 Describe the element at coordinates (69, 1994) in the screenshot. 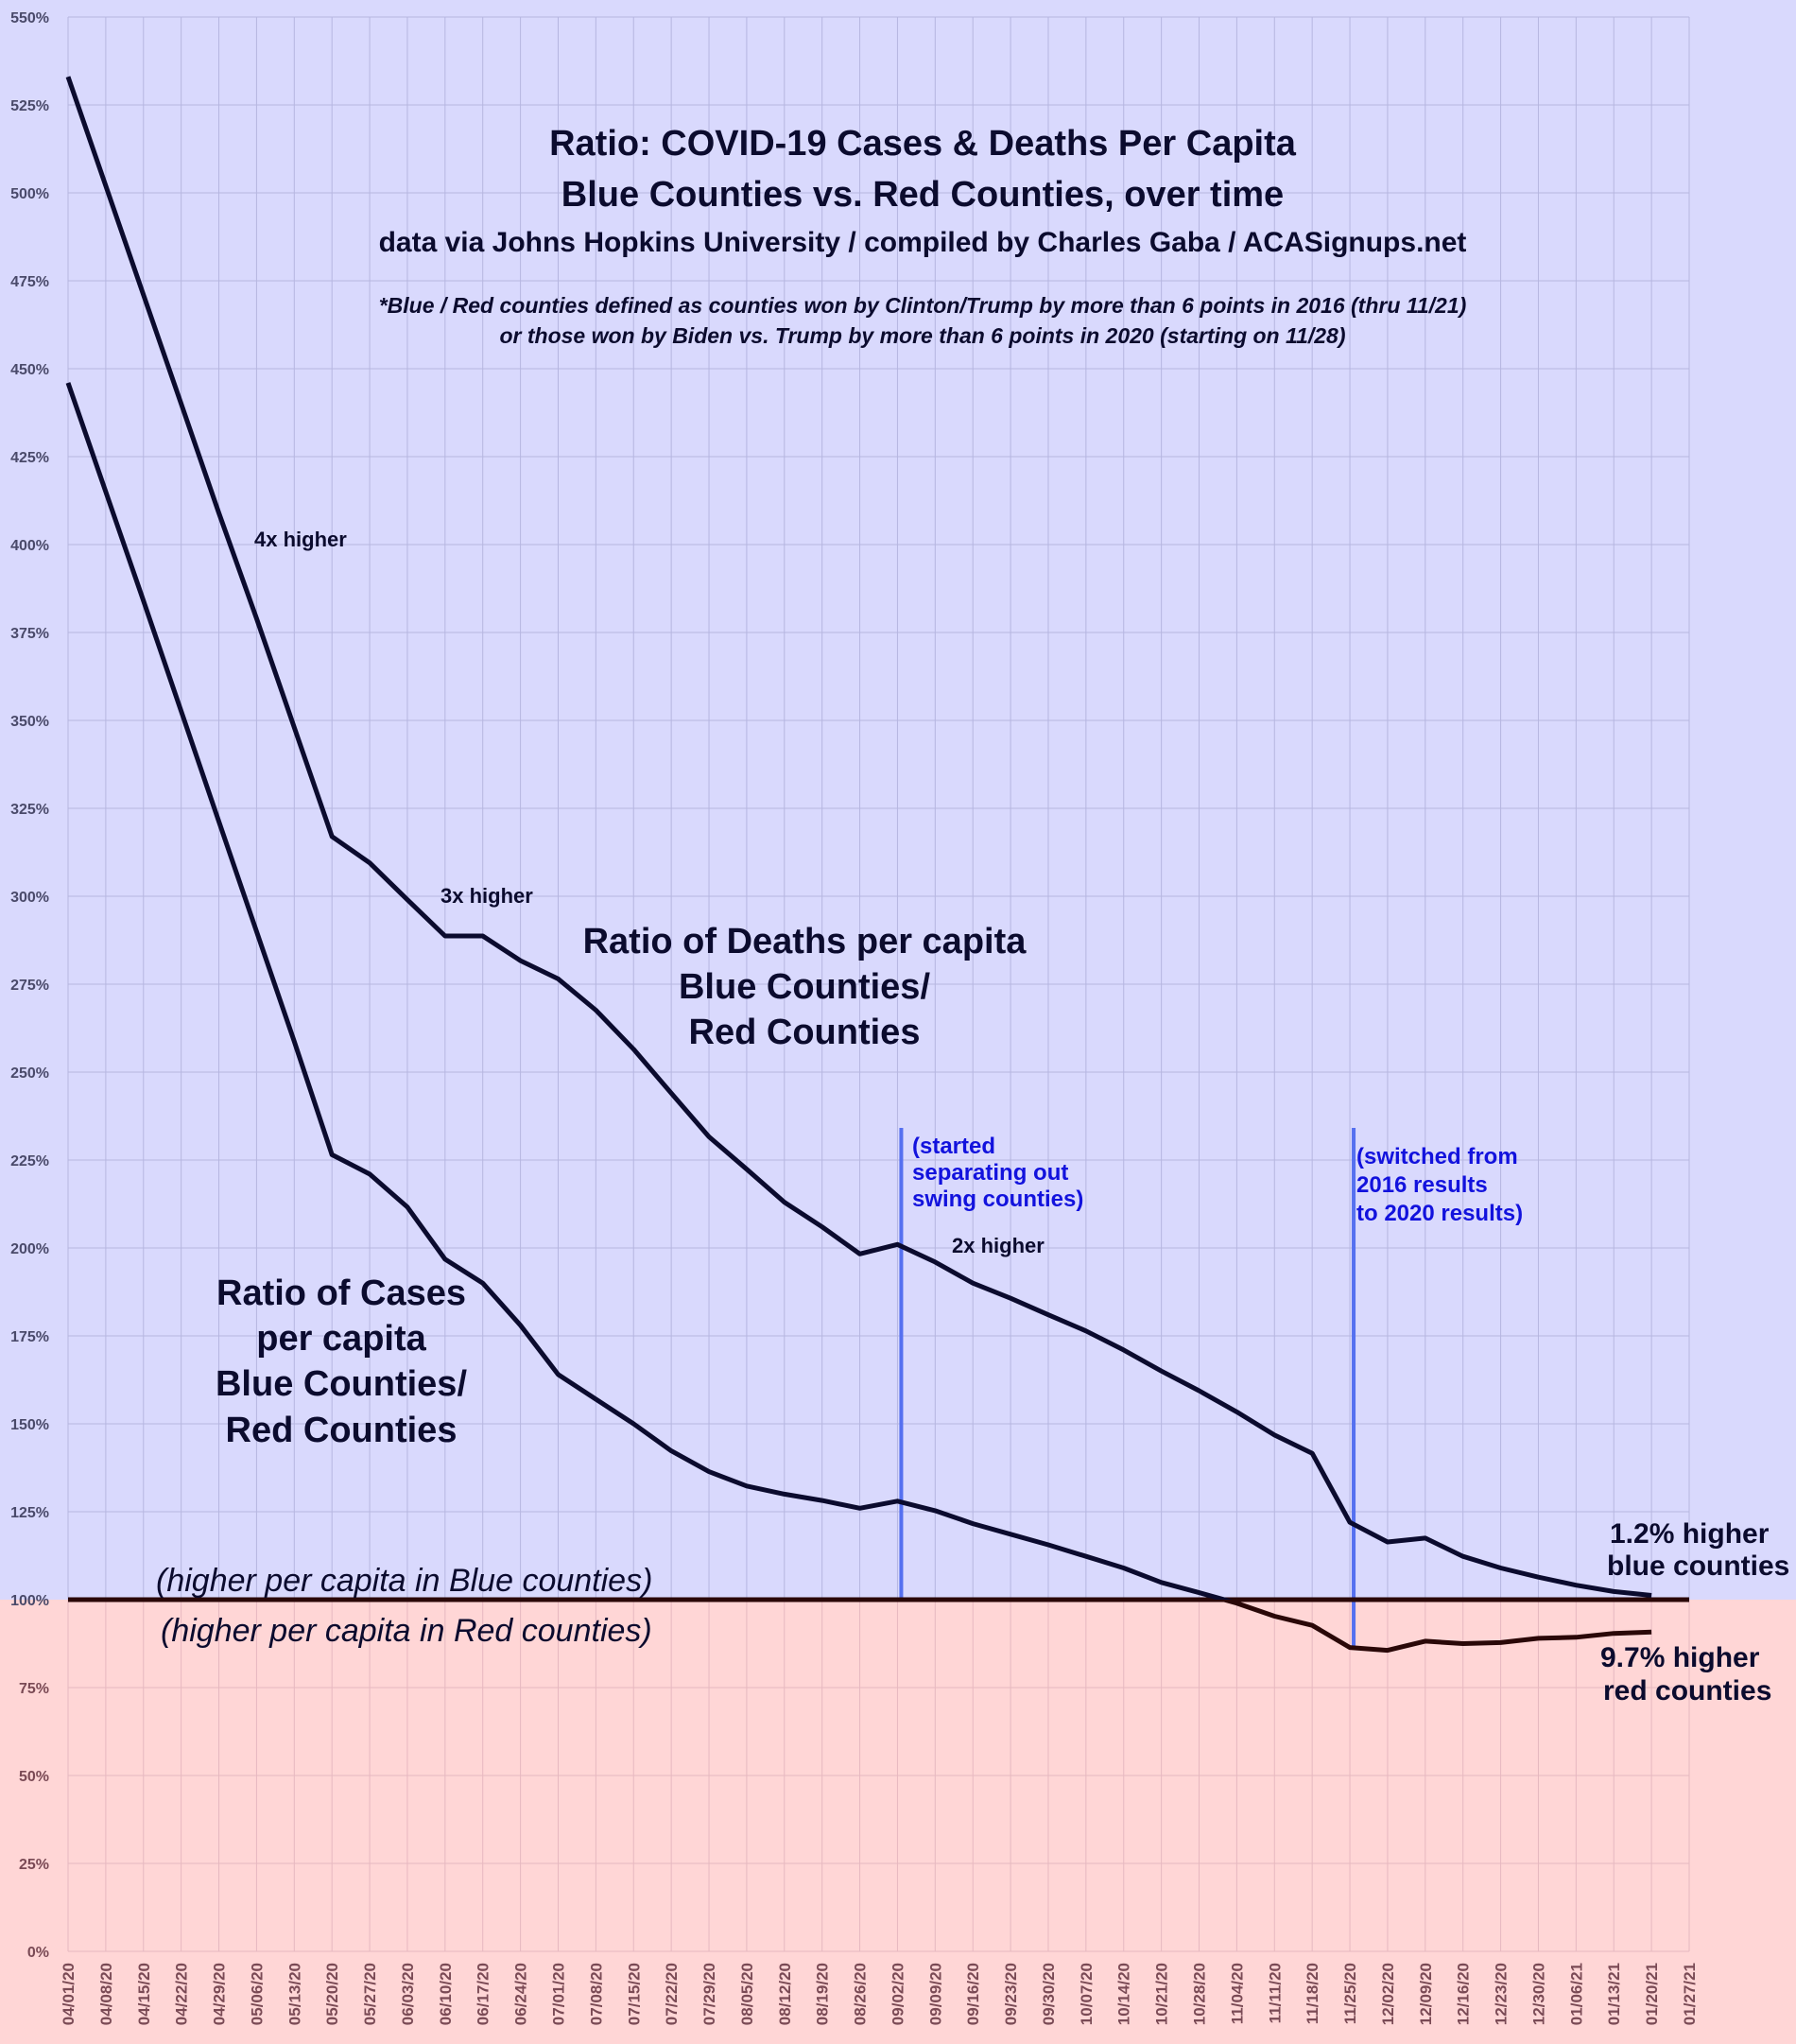

I see `x-tick-label: 04/01/20` at that location.